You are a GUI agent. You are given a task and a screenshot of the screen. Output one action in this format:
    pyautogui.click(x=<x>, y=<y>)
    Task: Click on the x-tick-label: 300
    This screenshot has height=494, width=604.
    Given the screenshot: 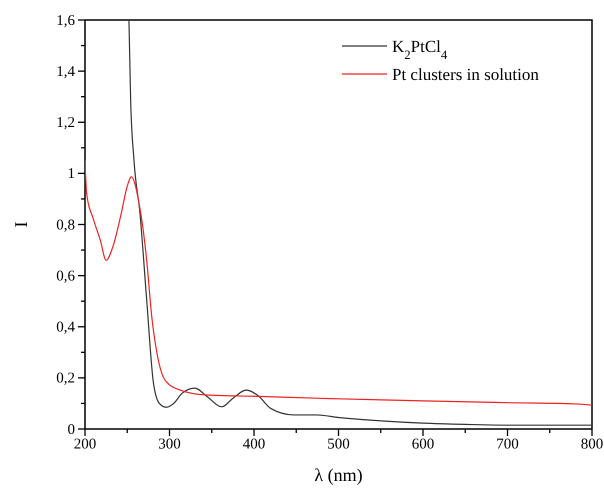 What is the action you would take?
    pyautogui.click(x=169, y=444)
    